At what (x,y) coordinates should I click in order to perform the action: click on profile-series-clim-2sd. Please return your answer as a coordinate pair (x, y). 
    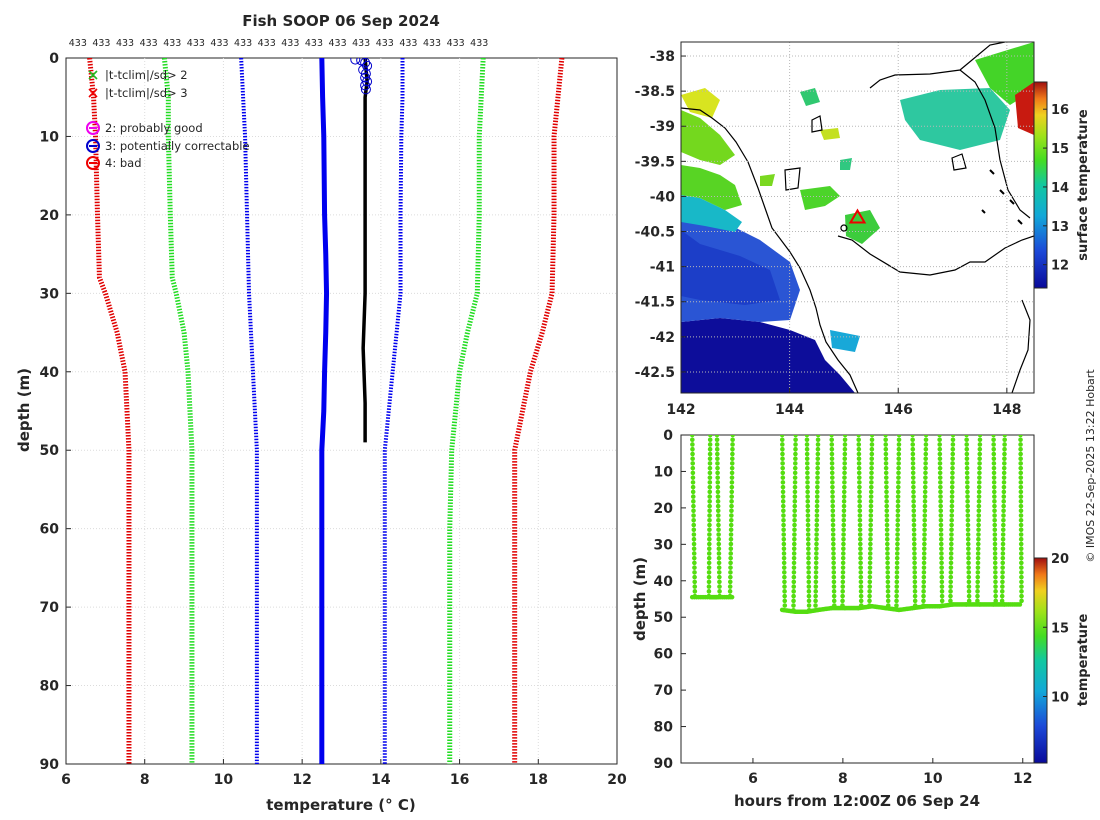
    Looking at the image, I should click on (466, 411).